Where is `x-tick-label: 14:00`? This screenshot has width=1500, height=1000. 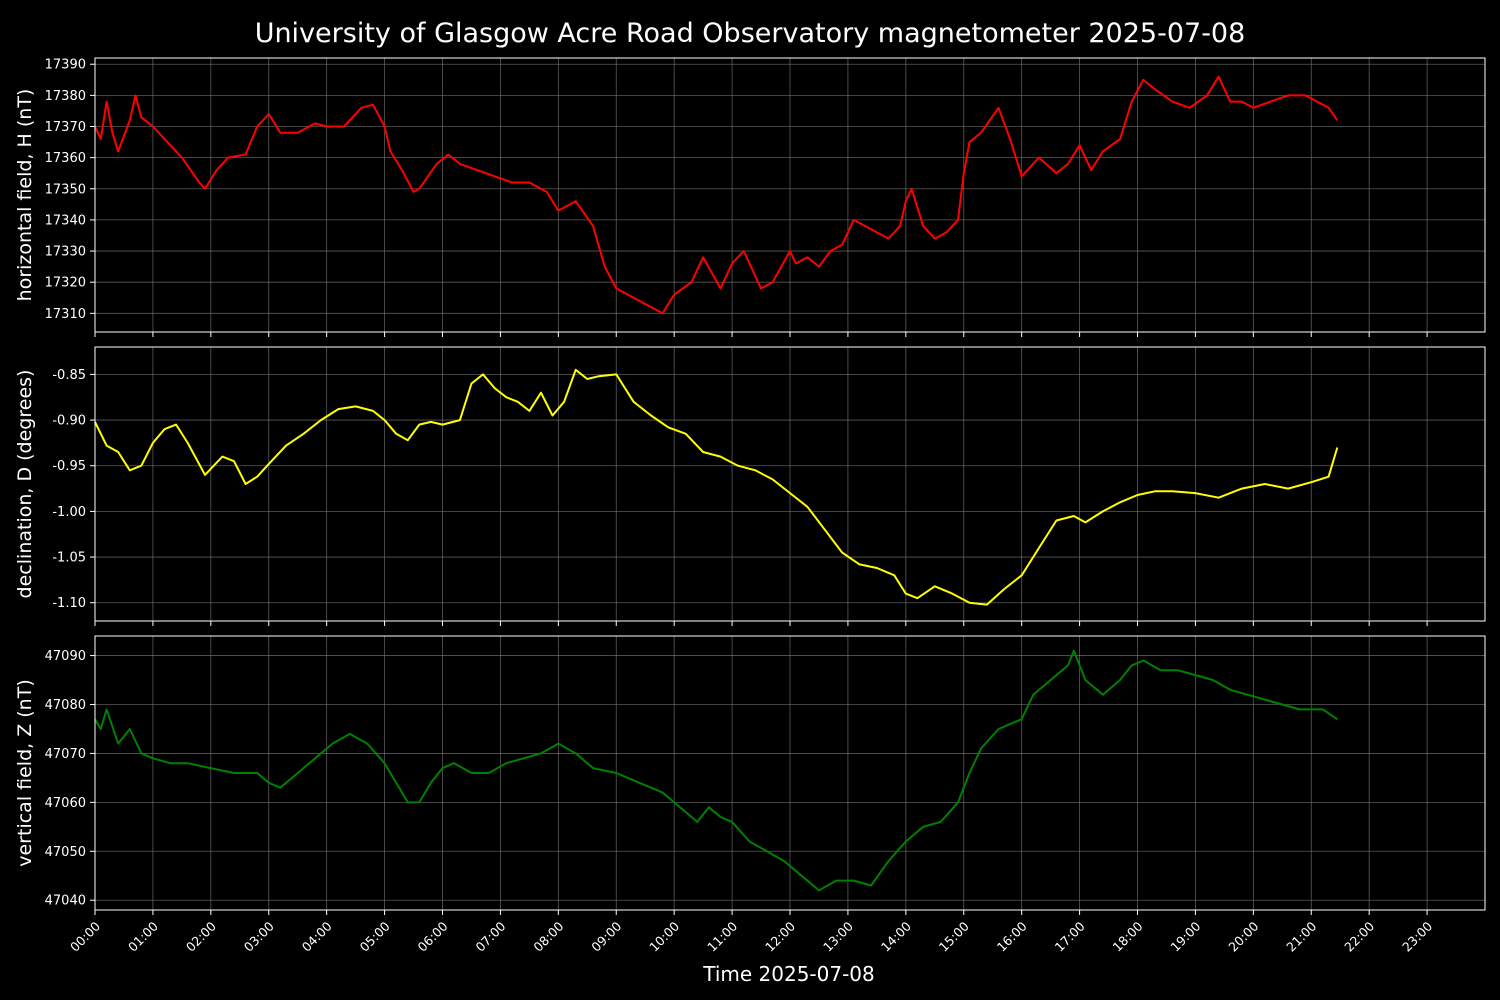 x-tick-label: 14:00 is located at coordinates (896, 936).